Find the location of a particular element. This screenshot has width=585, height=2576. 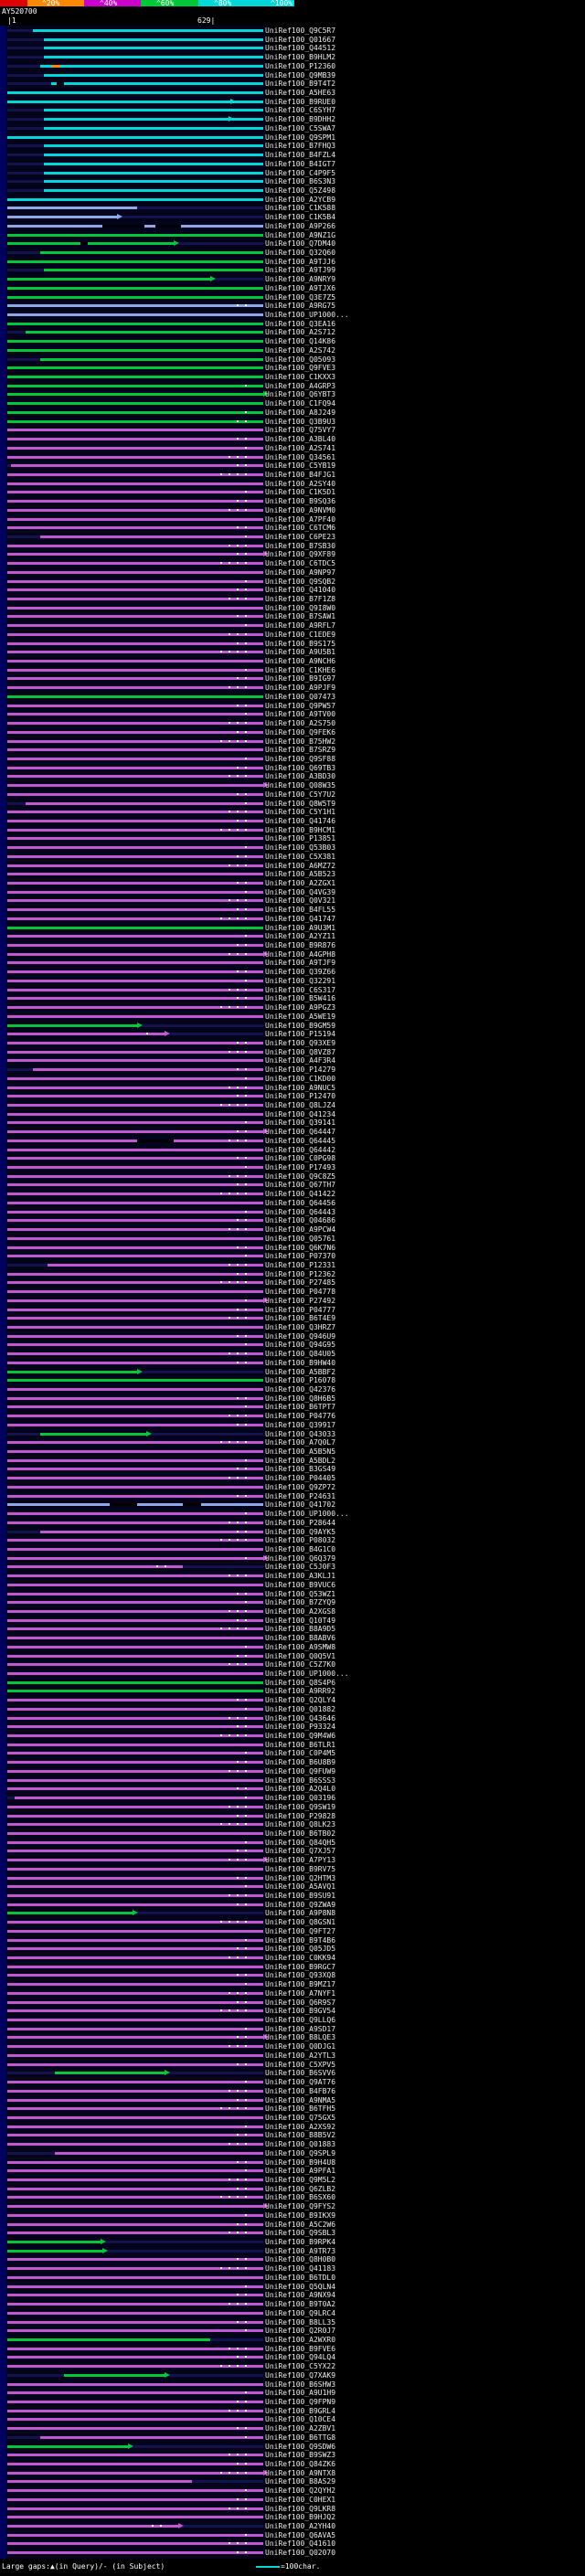

hit-label: UniRef100_Q01667 is located at coordinates (300, 39).